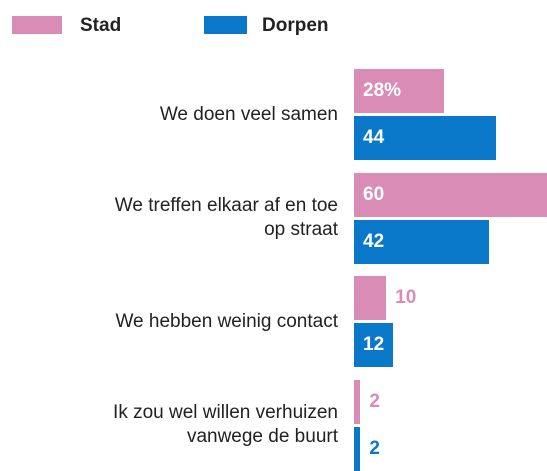 This screenshot has width=547, height=471. What do you see at coordinates (374, 241) in the screenshot?
I see `value-label: 42` at bounding box center [374, 241].